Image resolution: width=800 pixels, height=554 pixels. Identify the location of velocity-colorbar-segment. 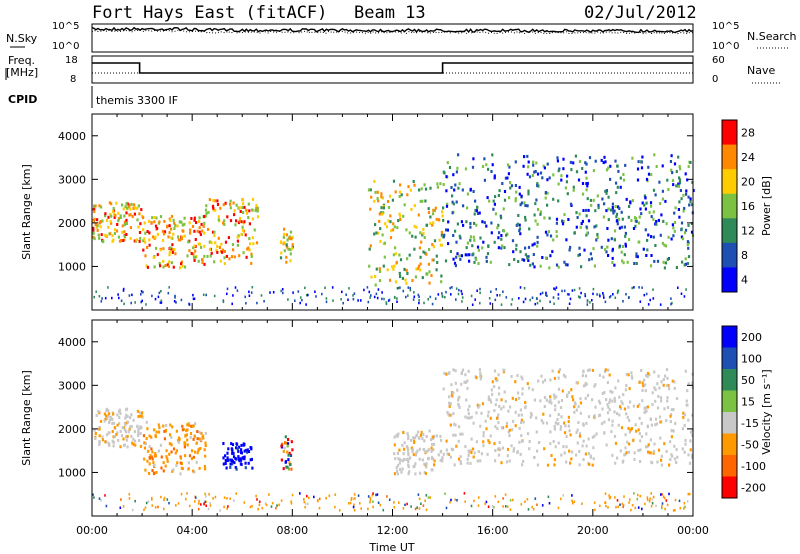
(729, 380).